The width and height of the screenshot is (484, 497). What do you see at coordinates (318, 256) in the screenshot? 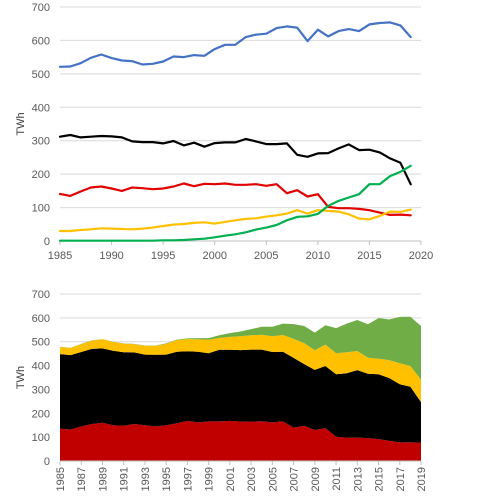
I see `x-tick-label: 2010` at bounding box center [318, 256].